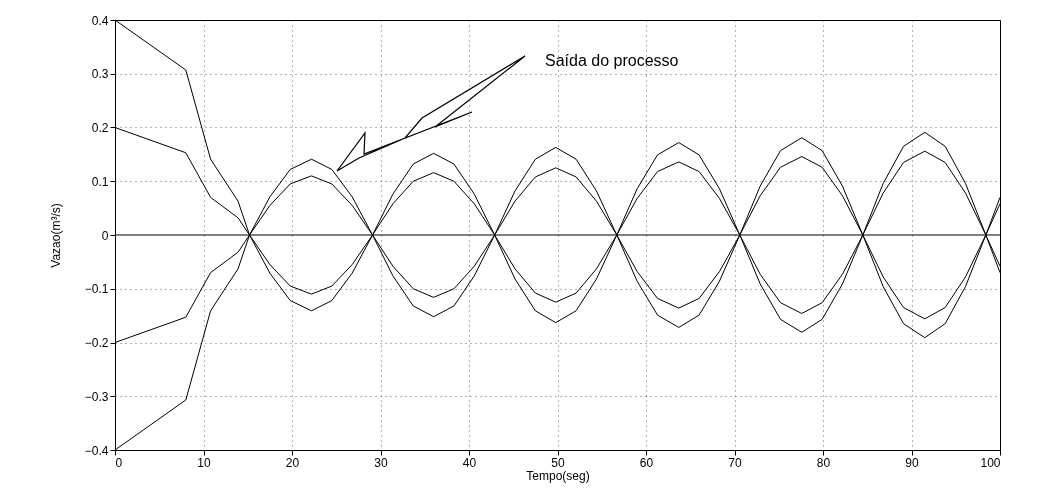  What do you see at coordinates (558, 462) in the screenshot?
I see `x-tick-label: 50` at bounding box center [558, 462].